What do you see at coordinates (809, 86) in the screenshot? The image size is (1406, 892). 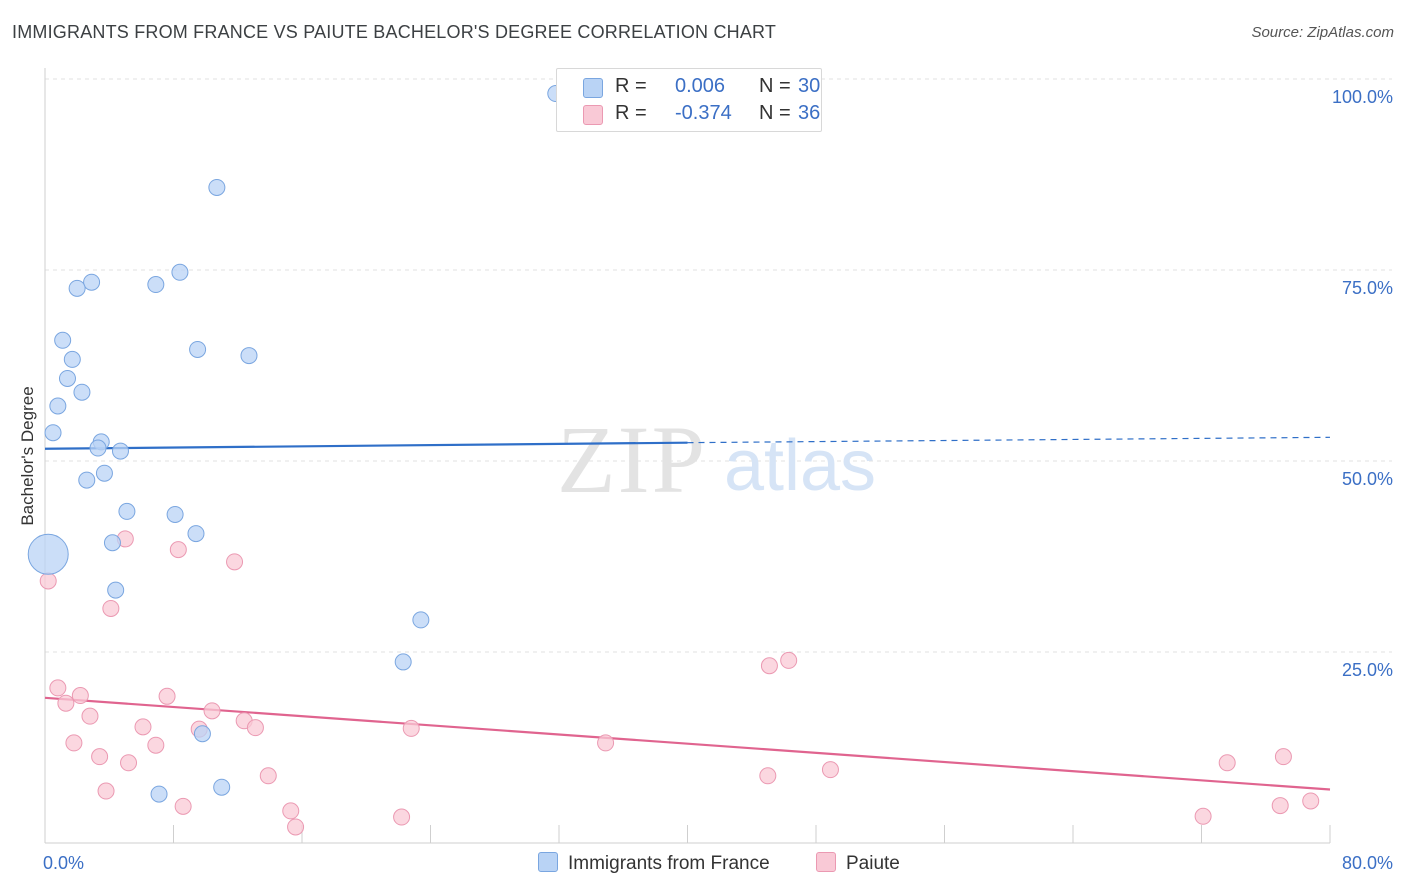 I see `legend-n-value: 30` at bounding box center [809, 86].